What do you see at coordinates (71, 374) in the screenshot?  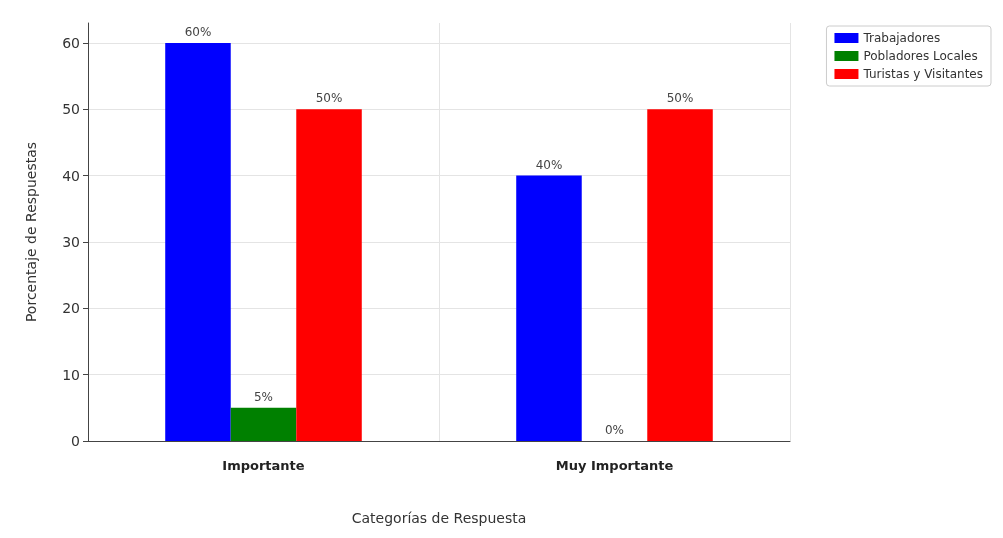 I see `y-tick-label: 10` at bounding box center [71, 374].